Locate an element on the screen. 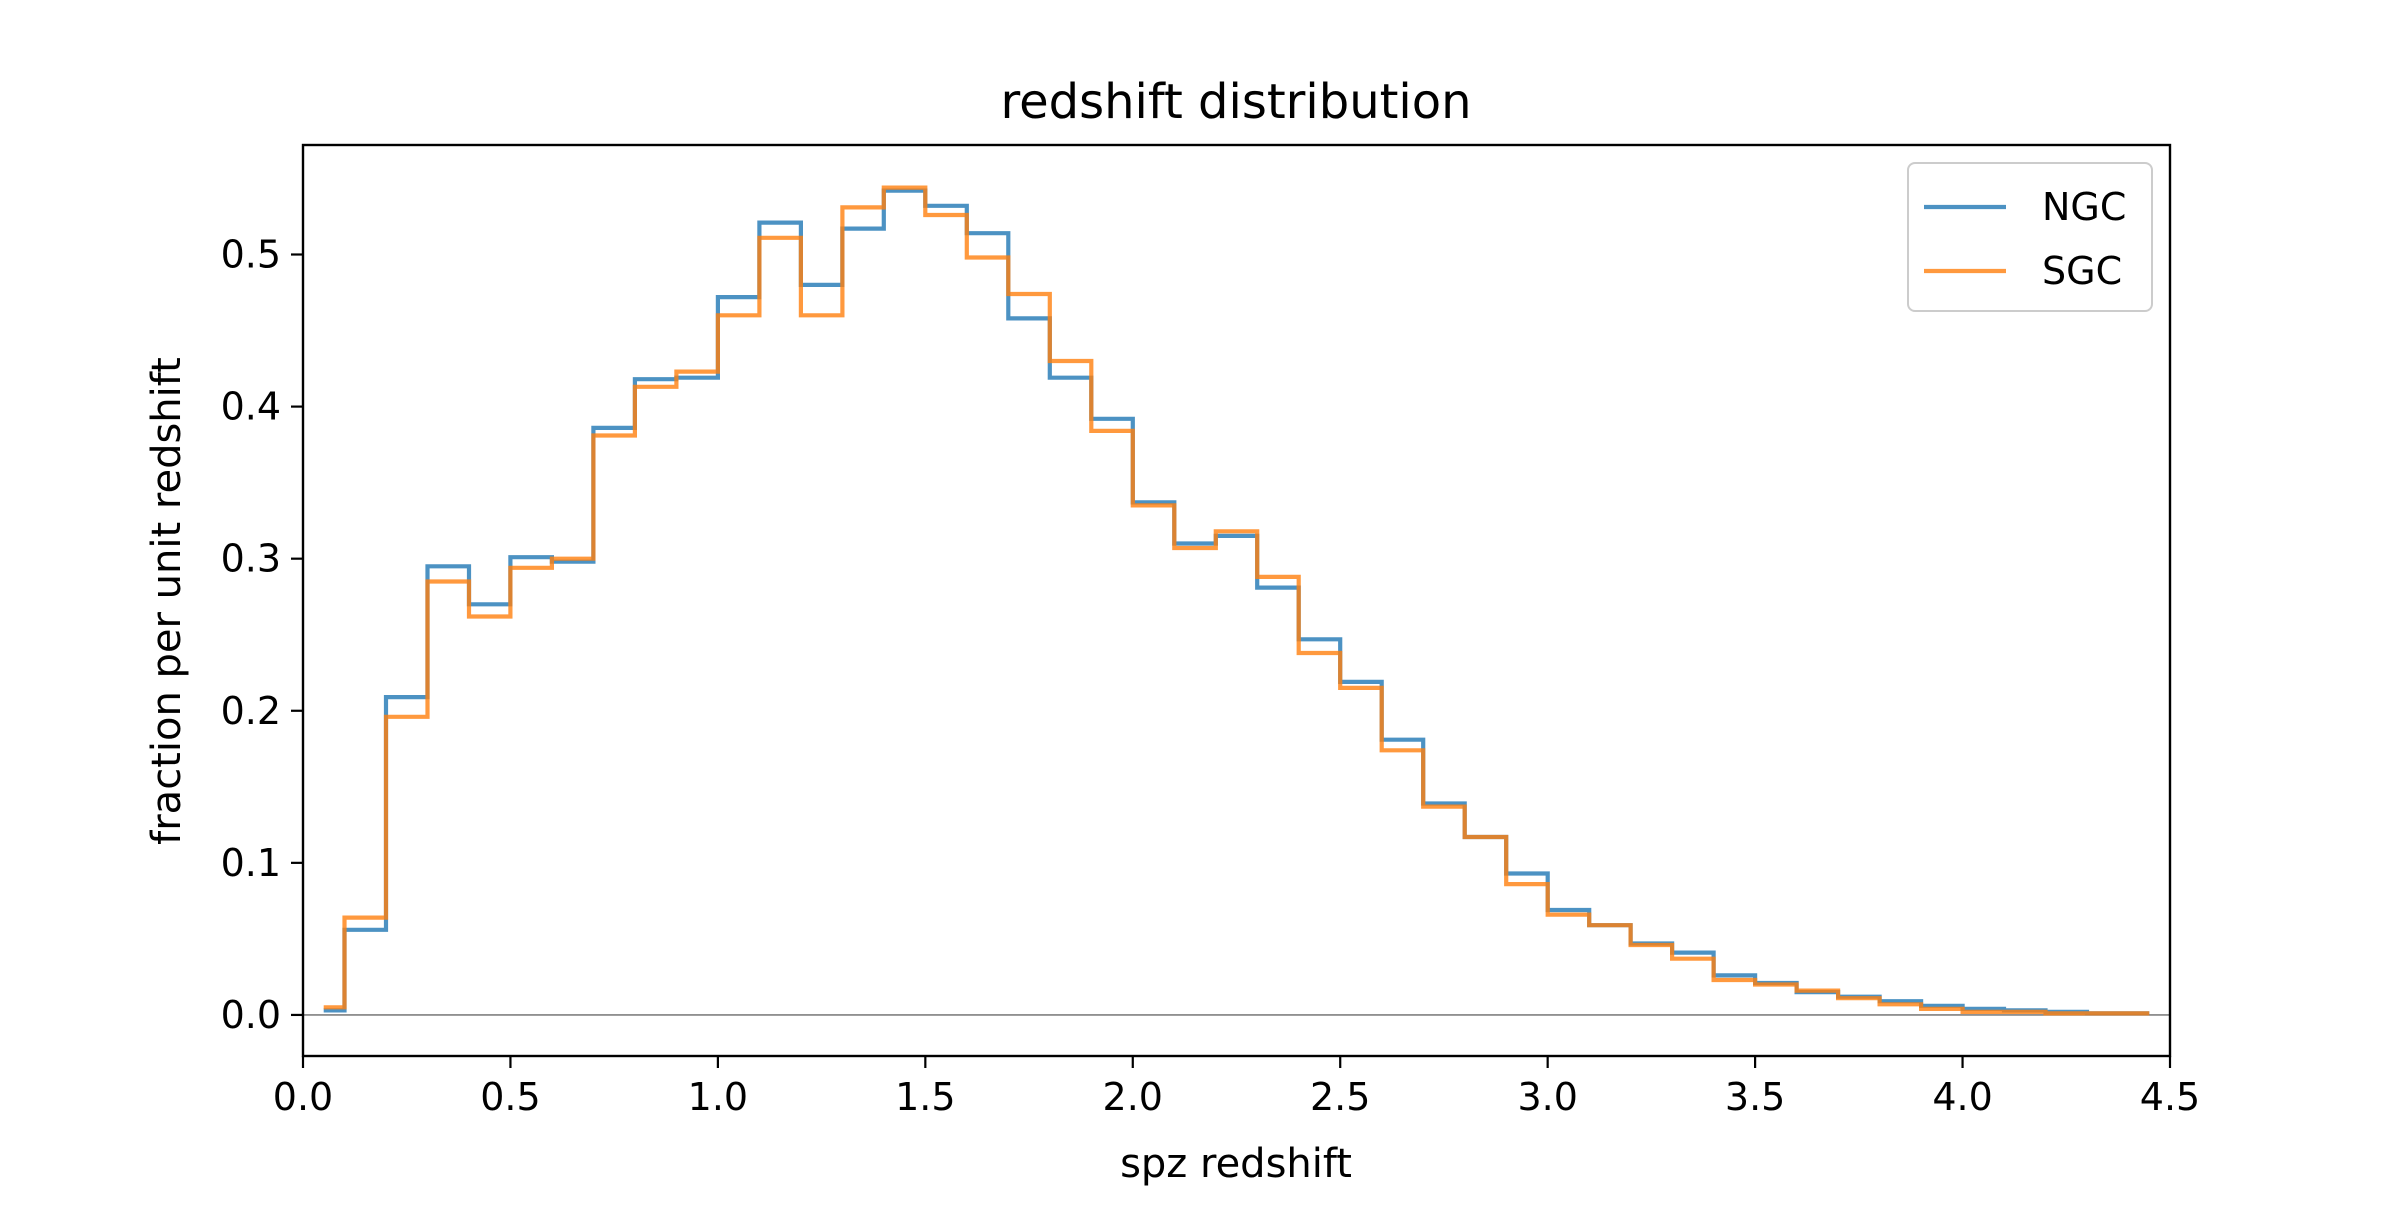 Image resolution: width=2400 pixels, height=1205 pixels. x-tick-label: 1.0 is located at coordinates (718, 1097).